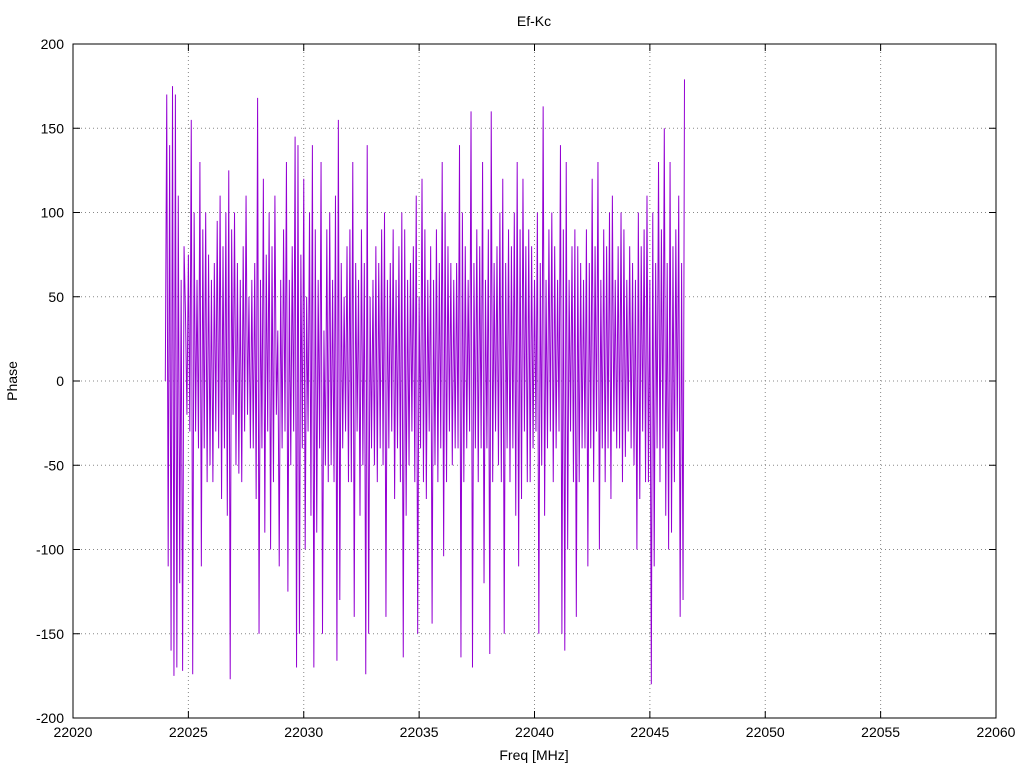 The height and width of the screenshot is (768, 1024). What do you see at coordinates (53, 128) in the screenshot?
I see `y-tick-label: 150` at bounding box center [53, 128].